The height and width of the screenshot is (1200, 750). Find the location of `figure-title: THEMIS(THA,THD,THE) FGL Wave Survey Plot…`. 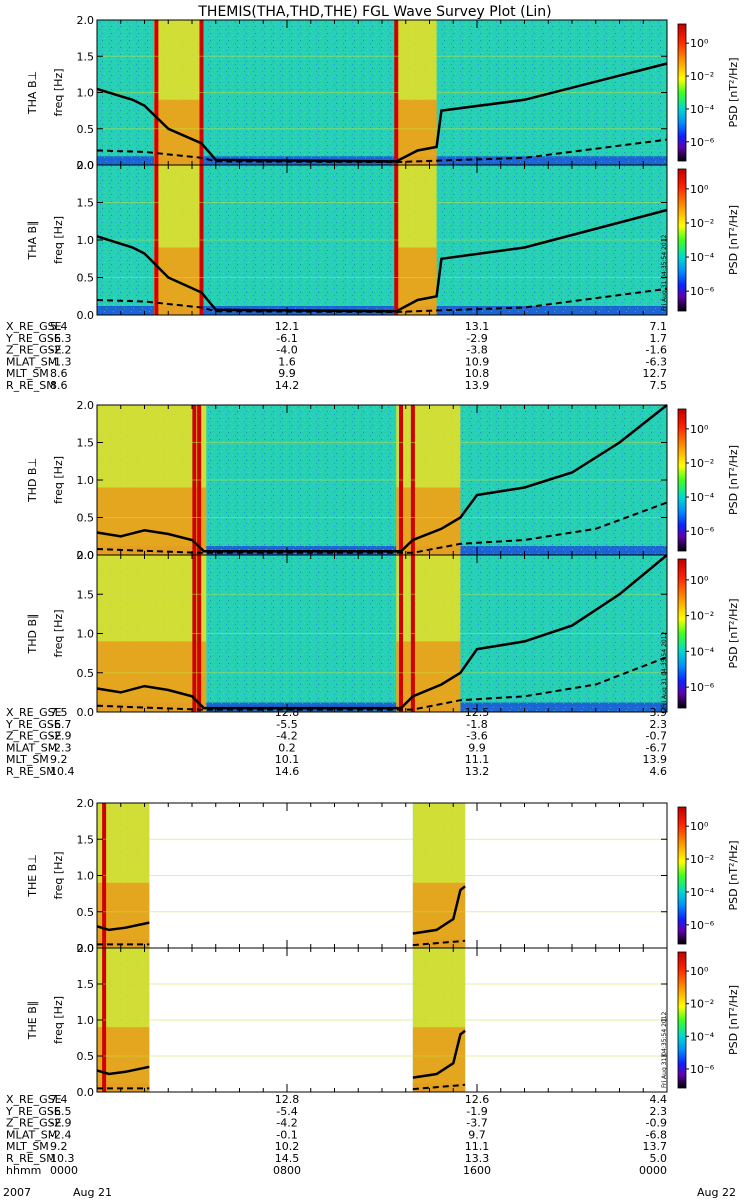

figure-title: THEMIS(THA,THD,THE) FGL Wave Survey Plot… is located at coordinates (374, 12).